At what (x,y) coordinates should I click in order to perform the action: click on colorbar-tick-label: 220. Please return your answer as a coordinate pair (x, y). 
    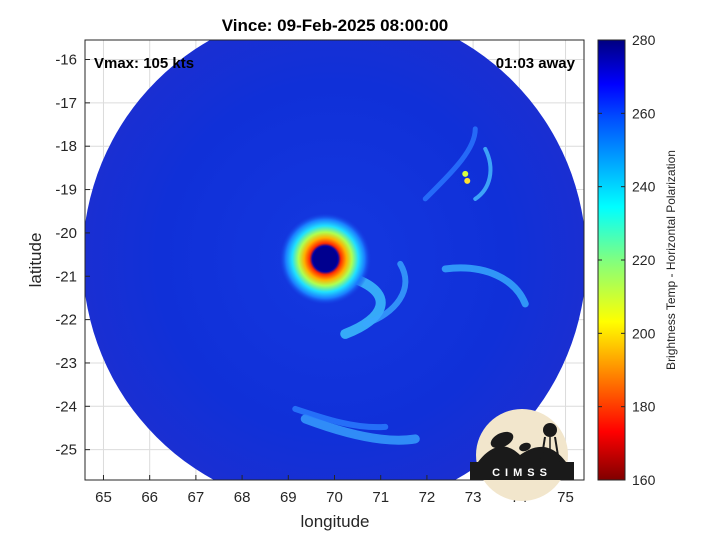
    Looking at the image, I should click on (644, 260).